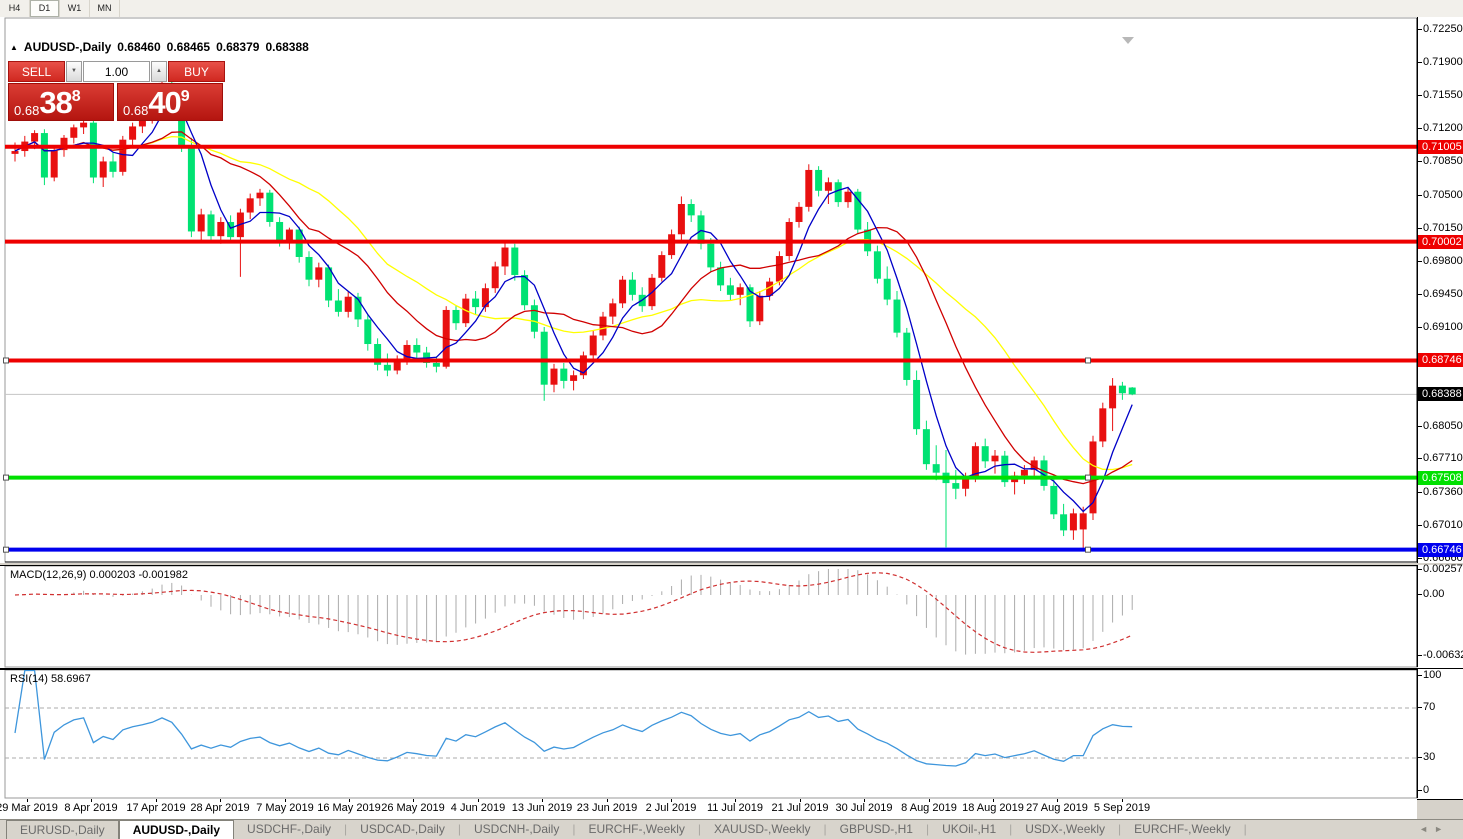 Image resolution: width=1463 pixels, height=839 pixels. Describe the element at coordinates (176, 829) in the screenshot. I see `chart-tab-audusd-daily: AUDUSD-,Daily` at that location.